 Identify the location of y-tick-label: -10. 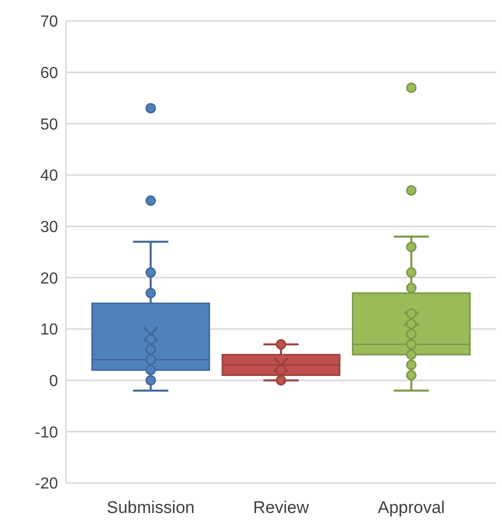
(46, 433).